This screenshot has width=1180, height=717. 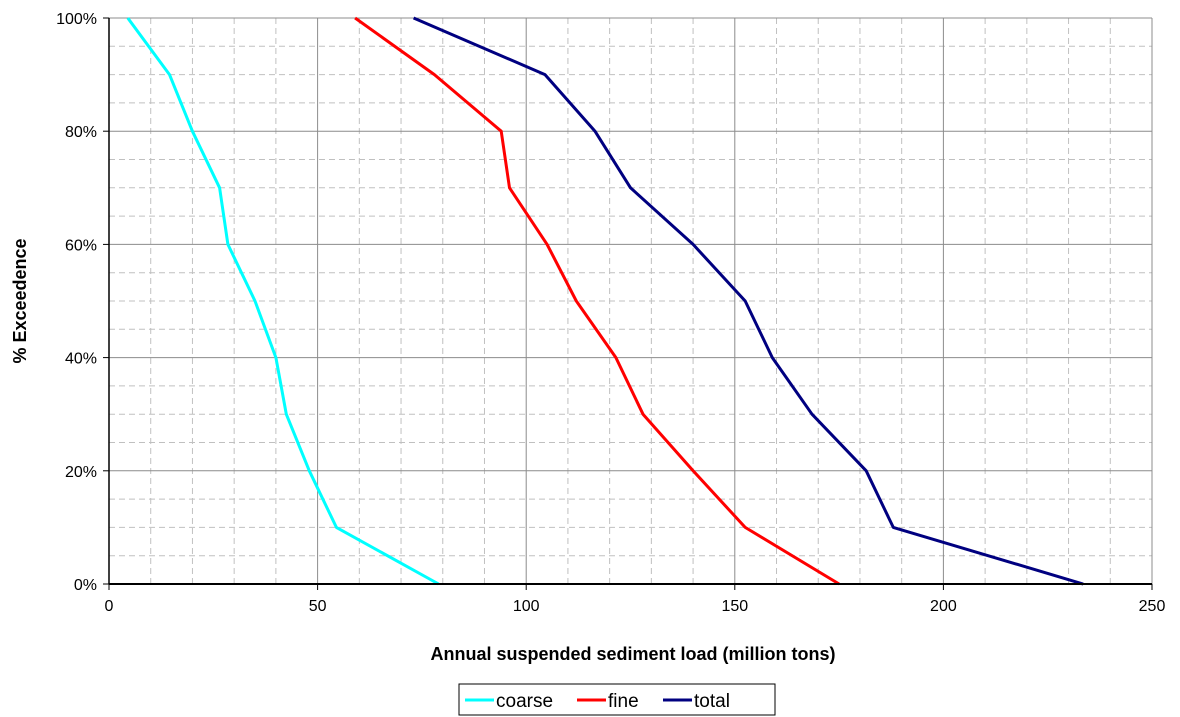 What do you see at coordinates (20, 300) in the screenshot?
I see `y-axis-title: % Exceedence` at bounding box center [20, 300].